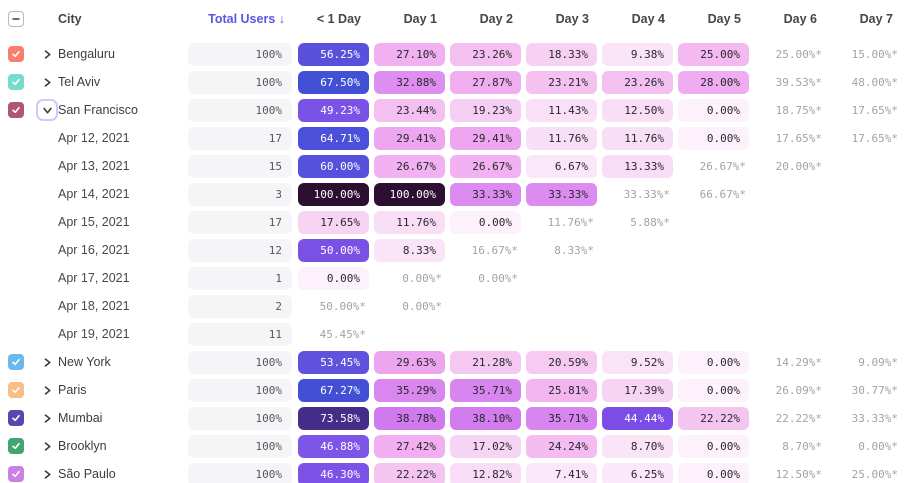  What do you see at coordinates (333, 54) in the screenshot?
I see `retention-value-pill: 56.25%` at bounding box center [333, 54].